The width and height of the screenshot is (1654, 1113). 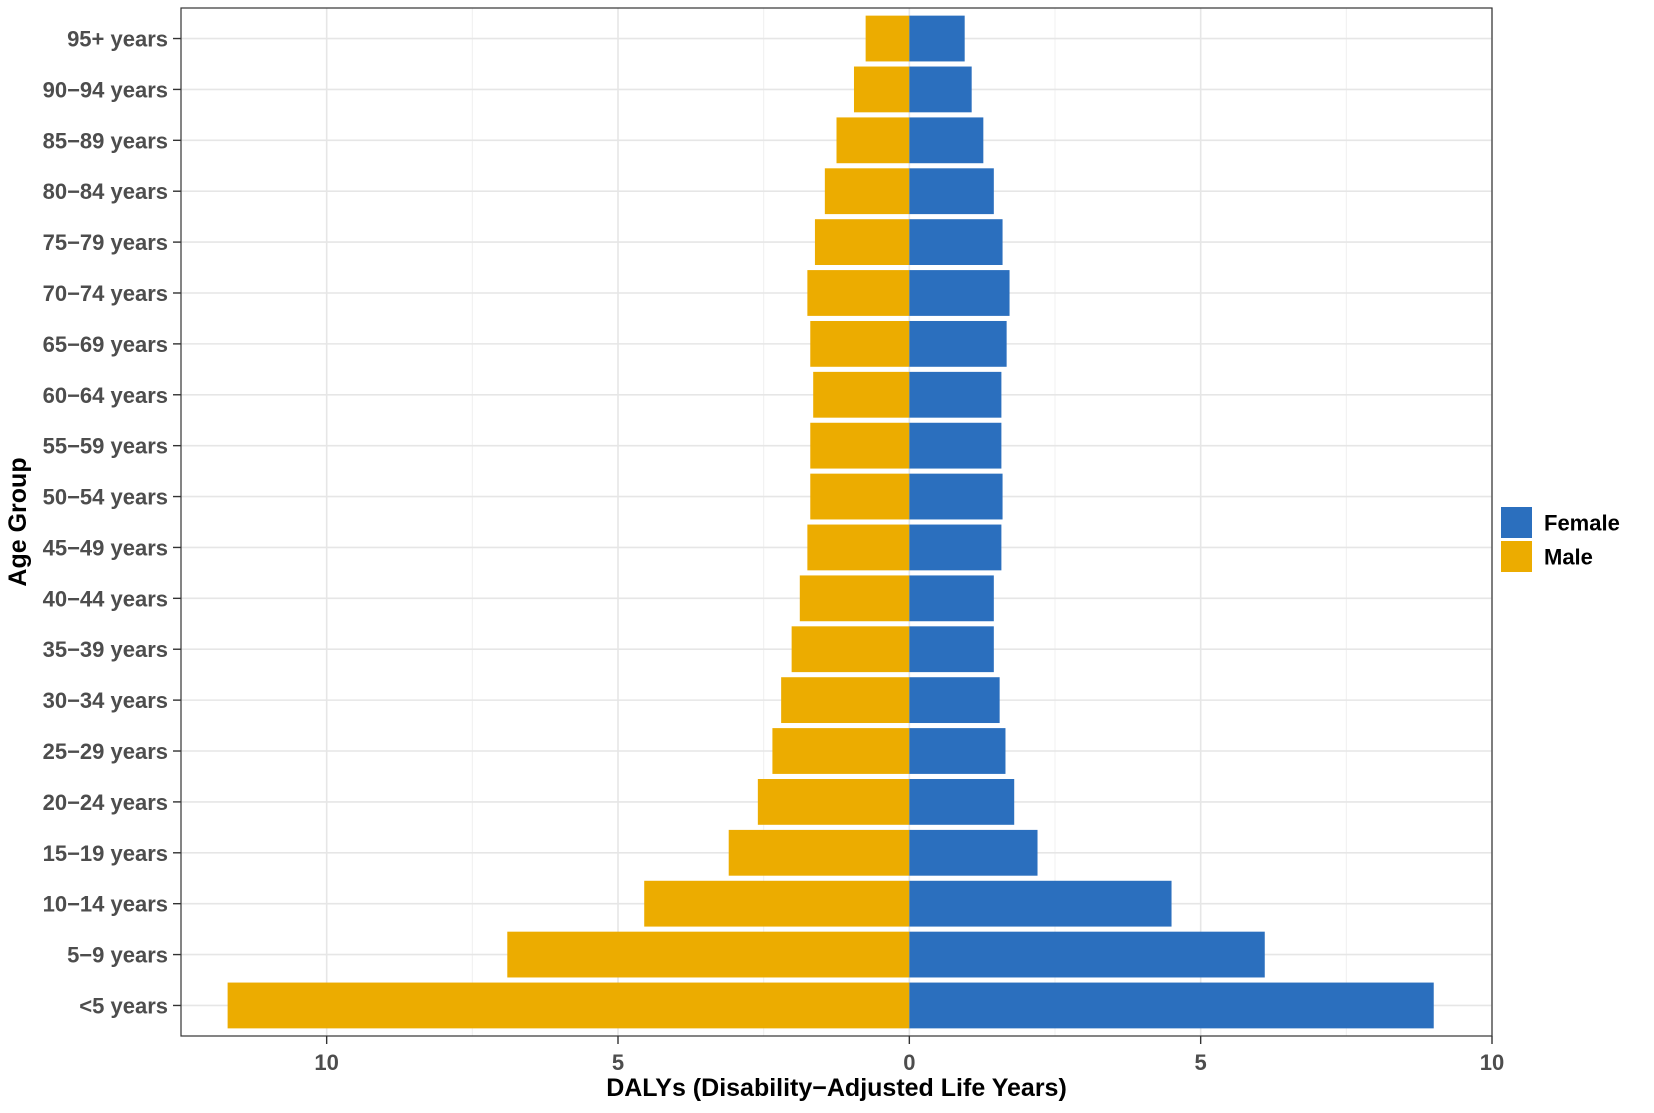 I want to click on y-axis-title: Age Group, so click(x=18, y=521).